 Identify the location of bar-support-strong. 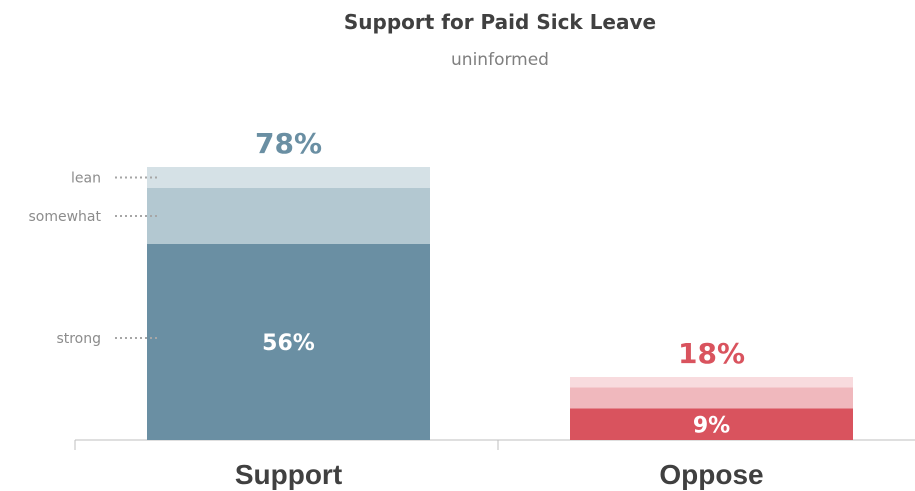
(288, 342).